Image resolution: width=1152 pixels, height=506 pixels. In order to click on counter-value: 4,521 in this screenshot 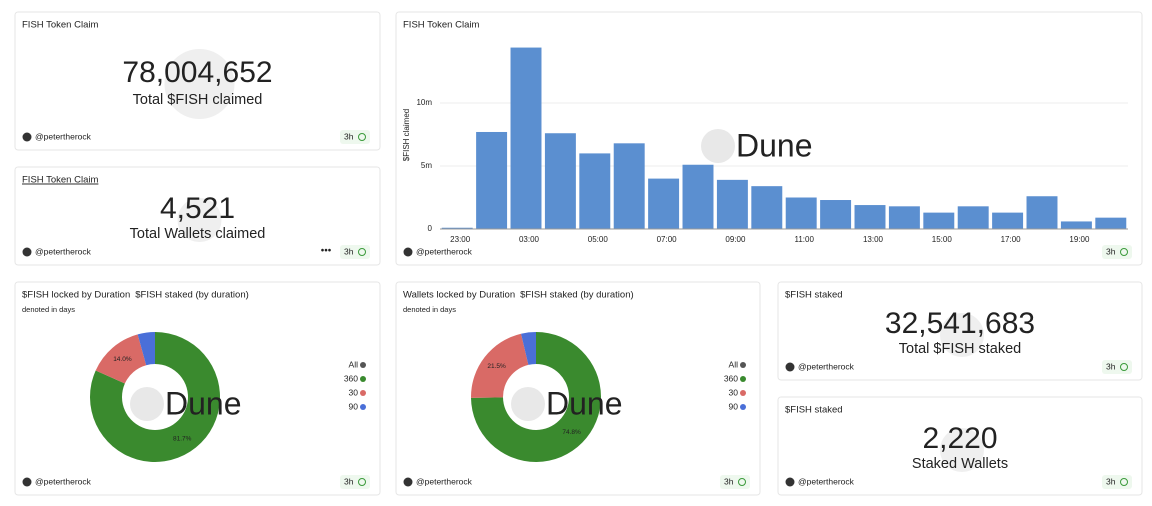, I will do `click(197, 208)`.